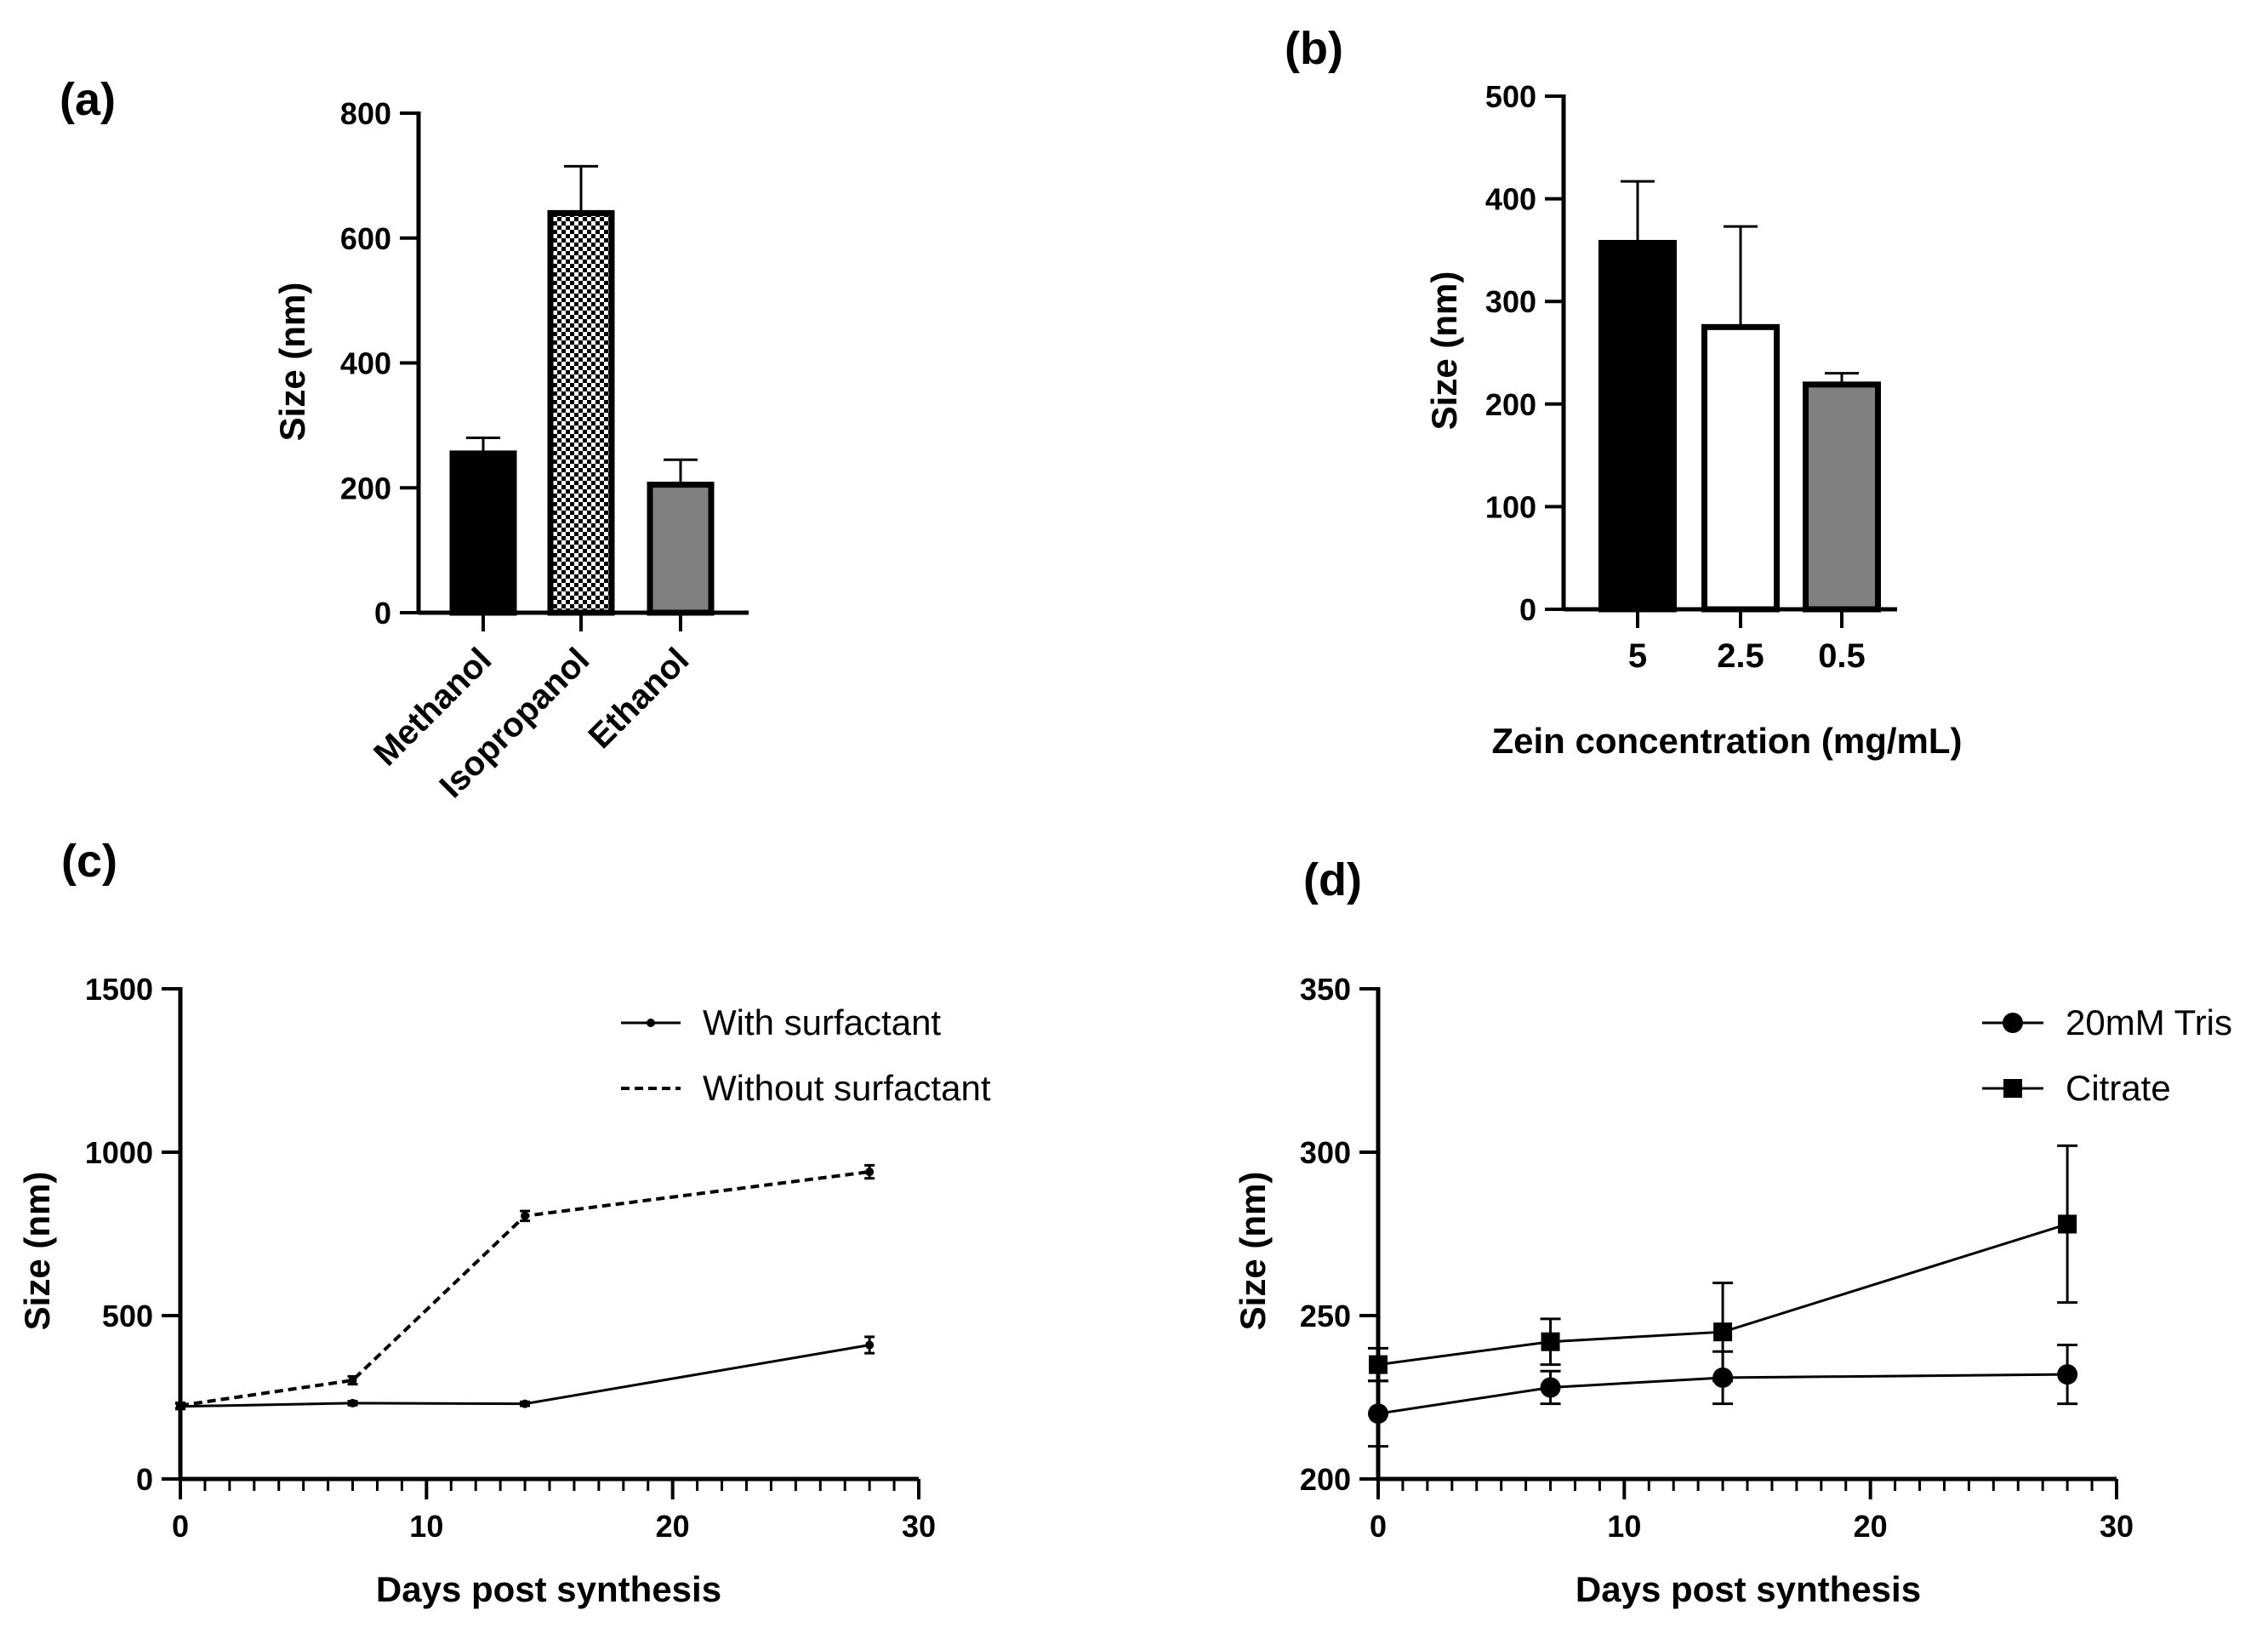 This screenshot has width=2268, height=1633. I want to click on c-ytick-label-1: 500, so click(128, 1316).